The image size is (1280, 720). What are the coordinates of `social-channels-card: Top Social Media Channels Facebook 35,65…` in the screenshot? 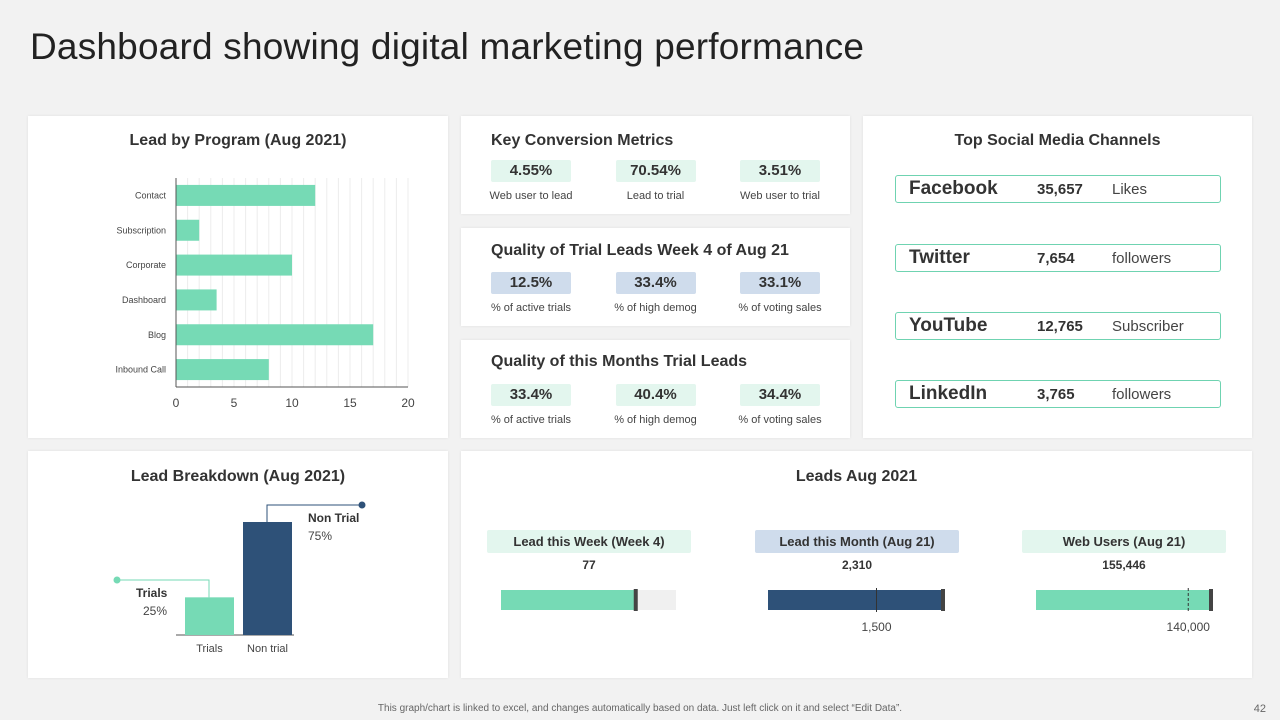 It's located at (1057, 277).